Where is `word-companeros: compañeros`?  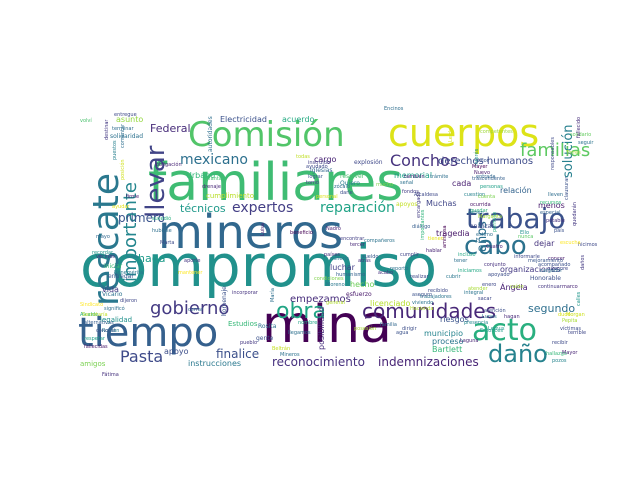 word-companeros: compañeros is located at coordinates (379, 241).